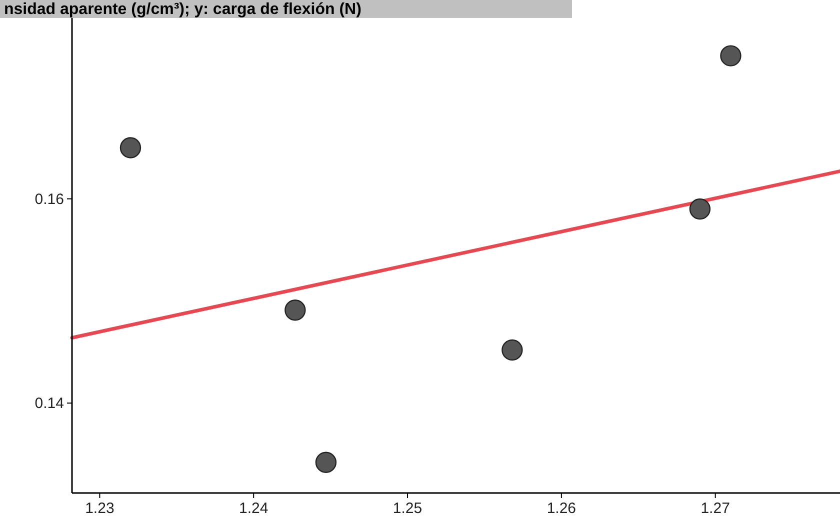 This screenshot has height=520, width=840. I want to click on x-tick-label: 1.24, so click(253, 508).